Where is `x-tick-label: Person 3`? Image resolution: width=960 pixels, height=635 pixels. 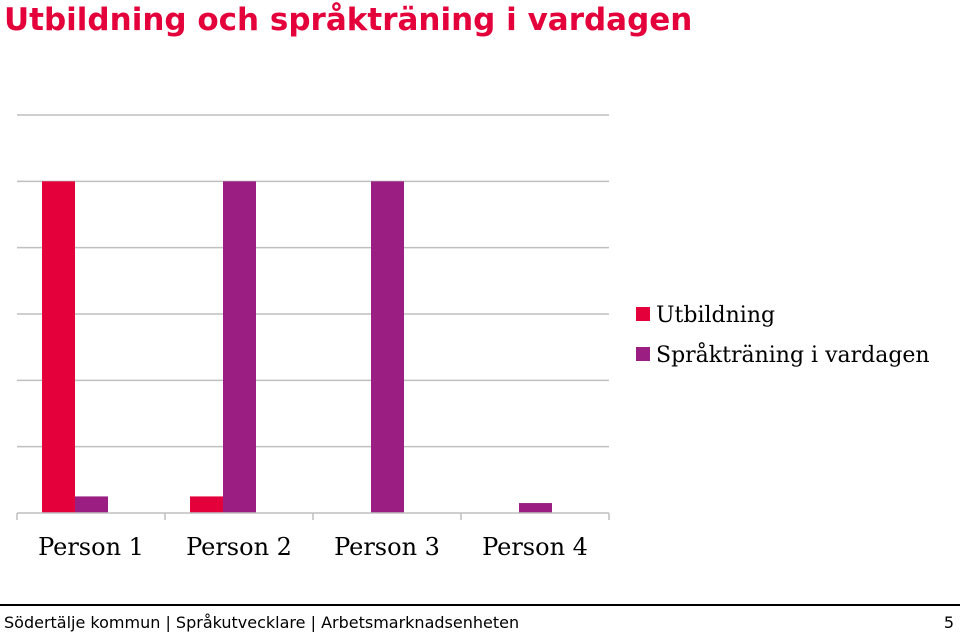
x-tick-label: Person 3 is located at coordinates (387, 547).